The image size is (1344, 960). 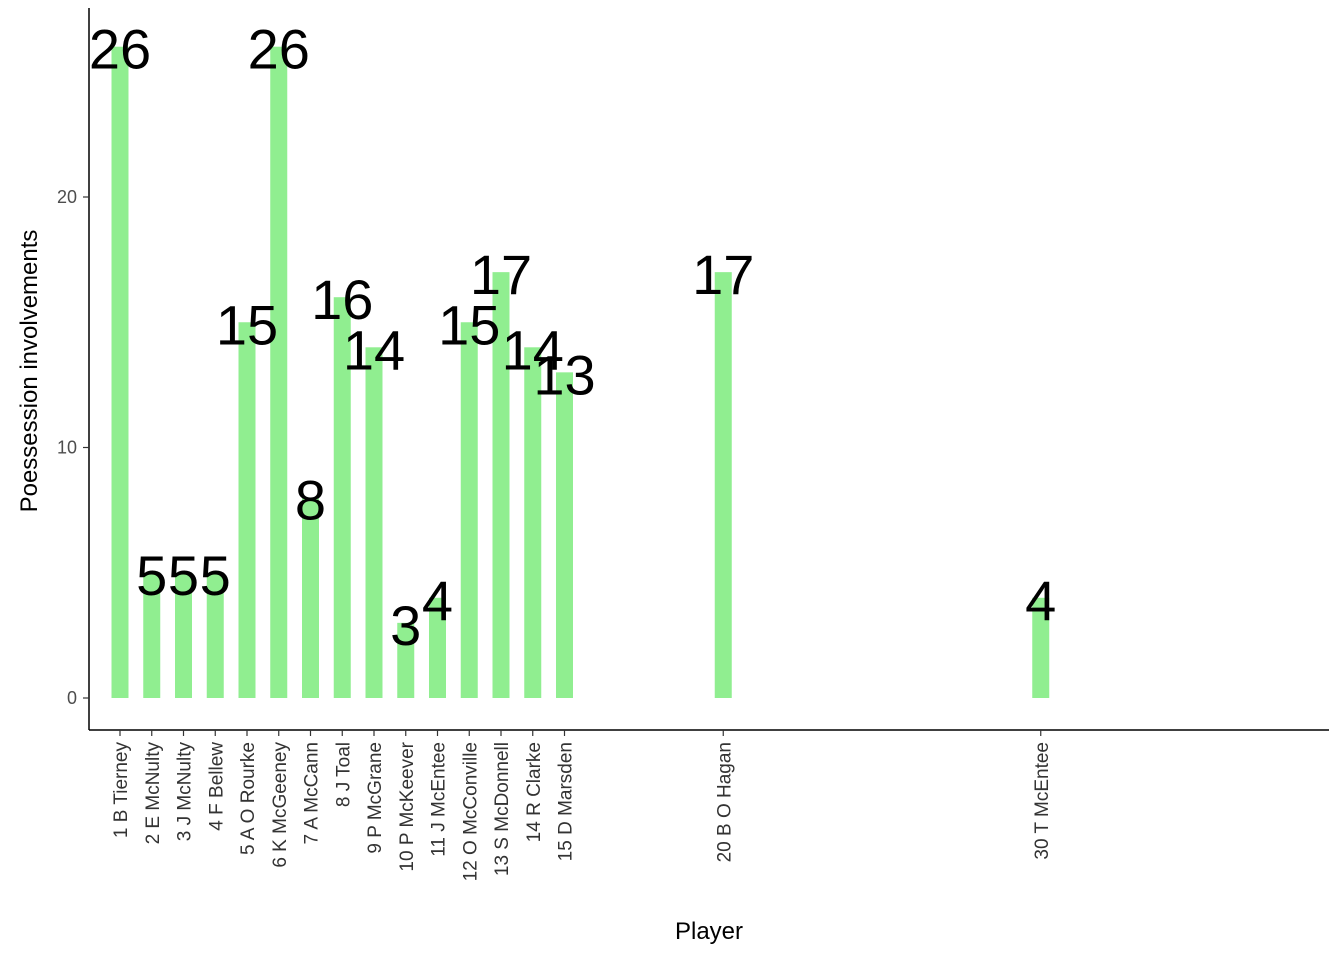 What do you see at coordinates (534, 792) in the screenshot?
I see `x-tick-label: 14 R Clarke` at bounding box center [534, 792].